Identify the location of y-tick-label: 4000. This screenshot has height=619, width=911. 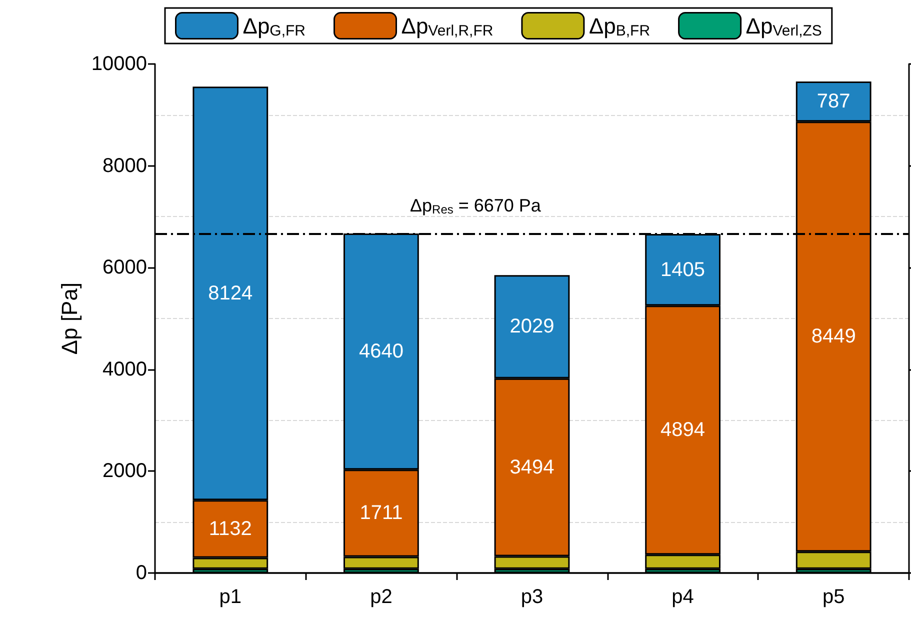
(124, 369).